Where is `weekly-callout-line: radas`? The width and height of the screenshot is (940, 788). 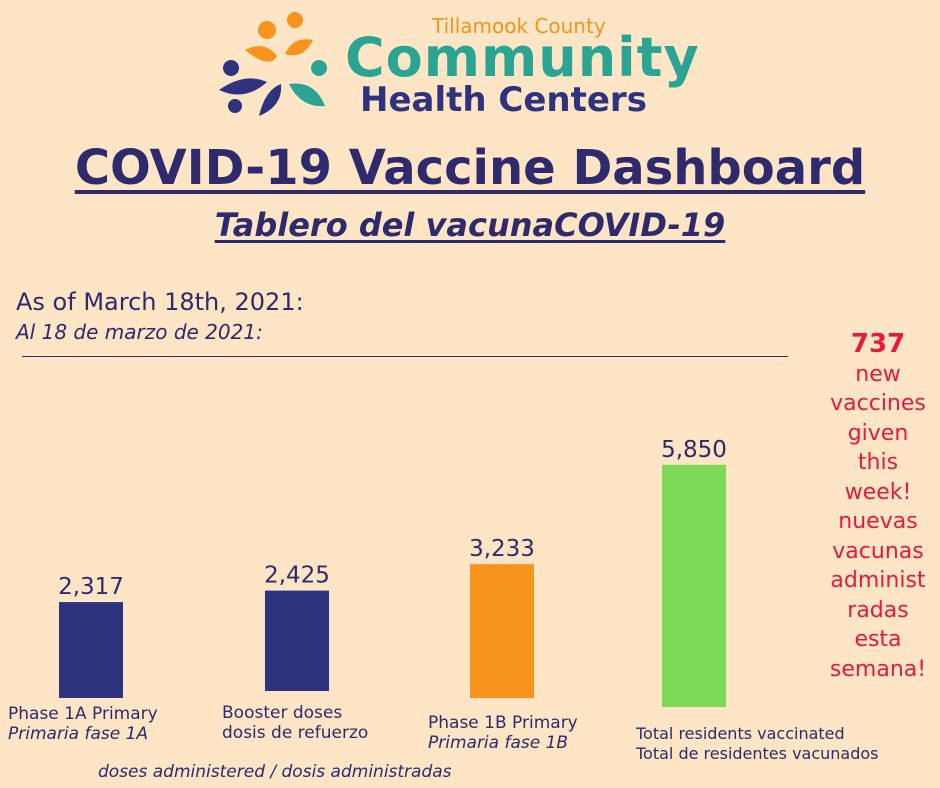
weekly-callout-line: radas is located at coordinates (878, 610).